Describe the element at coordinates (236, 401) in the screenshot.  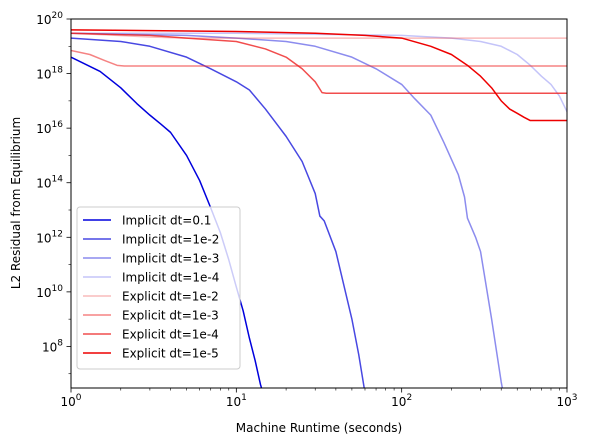
I see `x-tick-label-1: 10¹` at that location.